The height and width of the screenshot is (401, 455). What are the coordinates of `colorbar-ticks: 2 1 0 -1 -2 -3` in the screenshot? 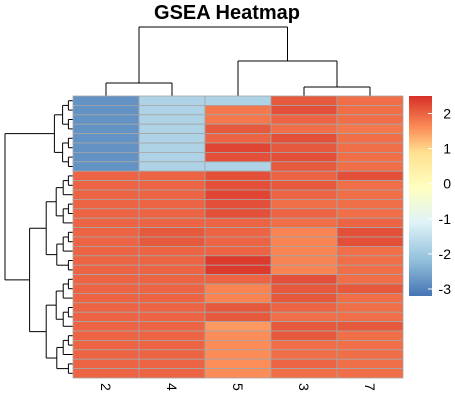 It's located at (439, 201).